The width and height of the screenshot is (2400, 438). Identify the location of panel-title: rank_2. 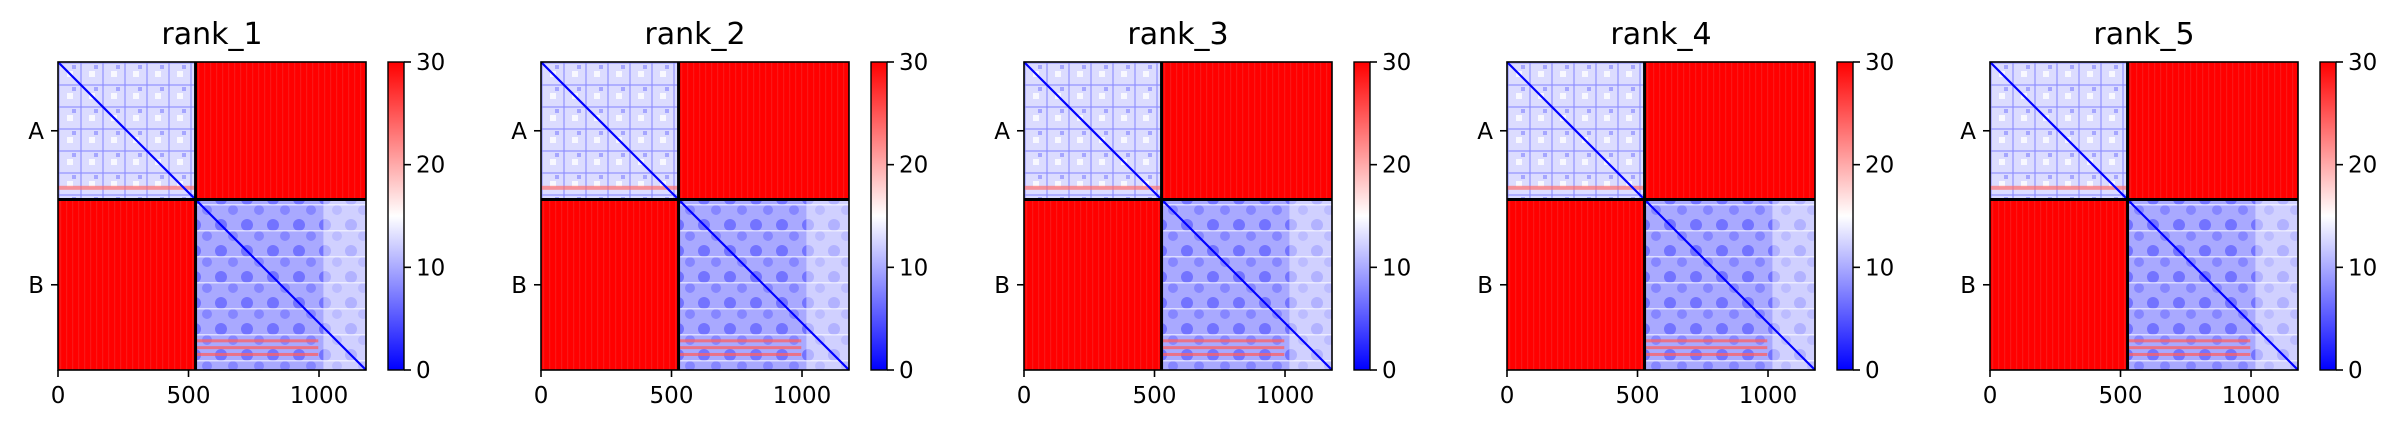
(694, 34).